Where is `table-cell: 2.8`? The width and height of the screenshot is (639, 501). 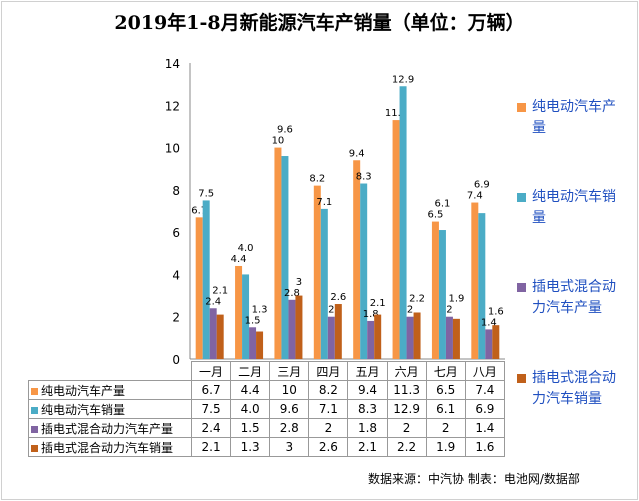
table-cell: 2.8 is located at coordinates (289, 428).